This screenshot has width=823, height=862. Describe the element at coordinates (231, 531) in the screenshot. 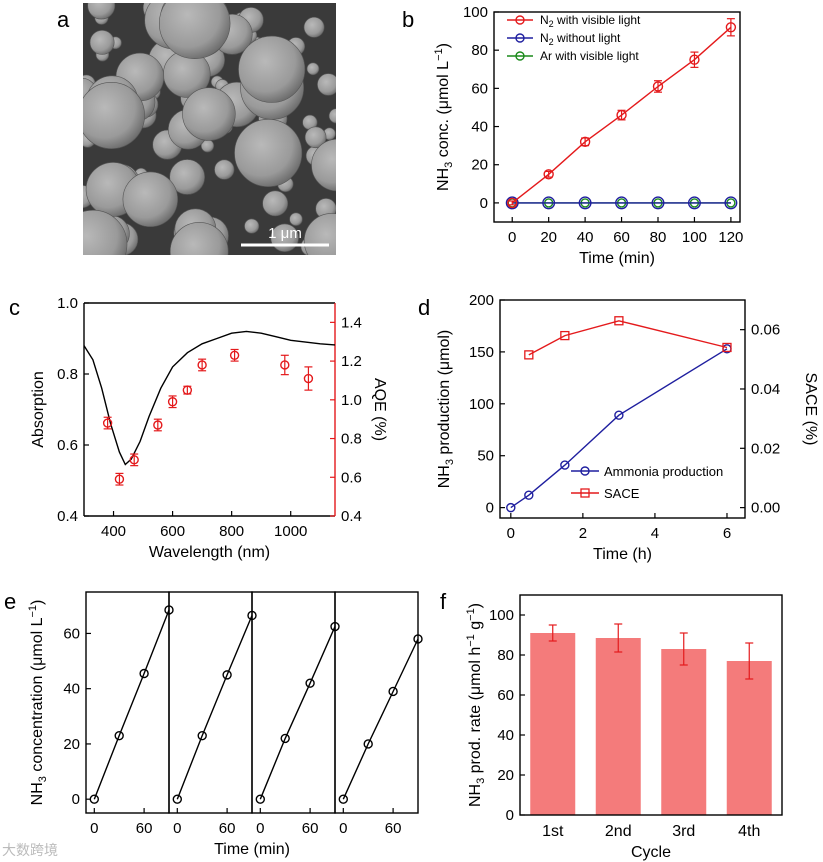

I see `x-tick-label: 800` at that location.